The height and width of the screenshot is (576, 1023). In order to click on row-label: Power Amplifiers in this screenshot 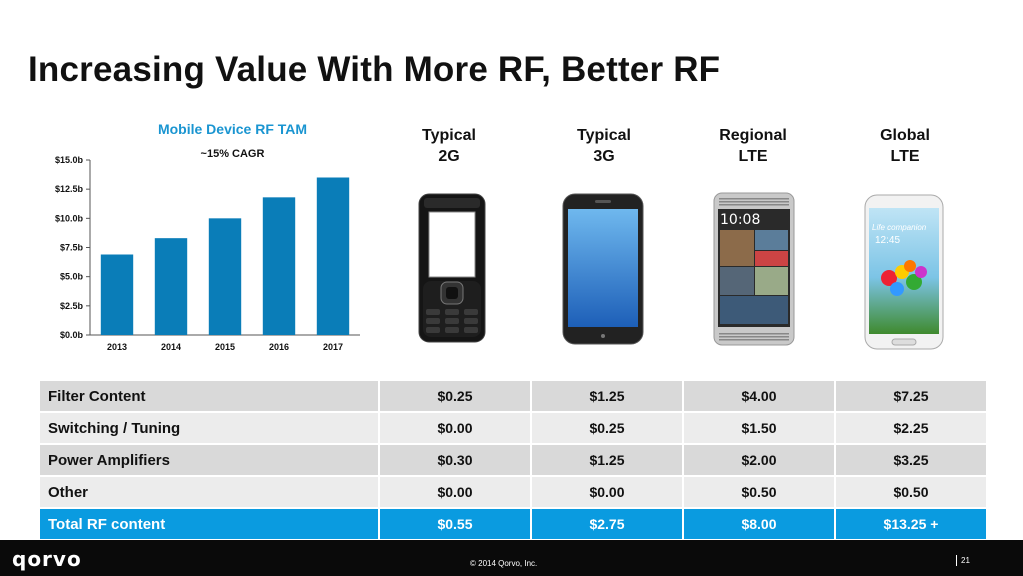, I will do `click(210, 460)`.